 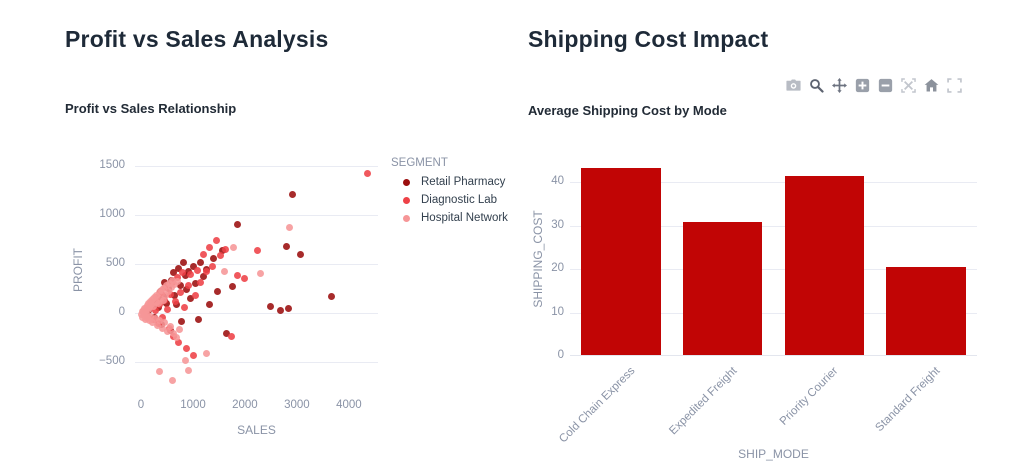 I want to click on legend-item-diagnostic-lab: Diagnostic Lab, so click(x=455, y=200).